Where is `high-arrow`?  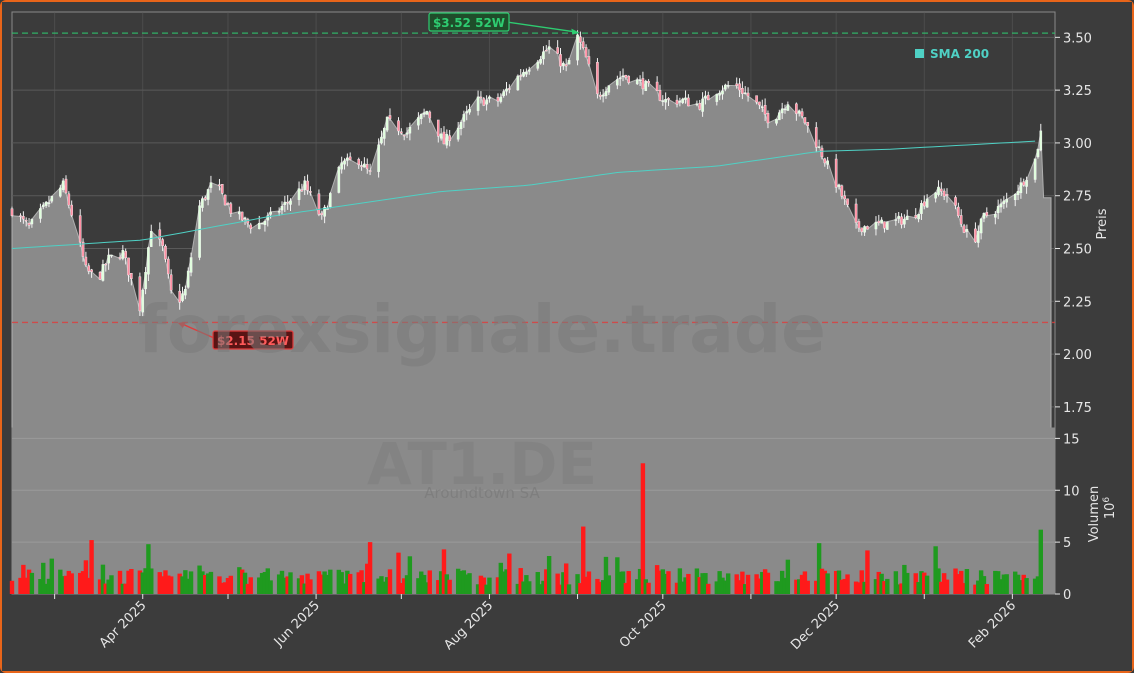
high-arrow is located at coordinates (541, 27).